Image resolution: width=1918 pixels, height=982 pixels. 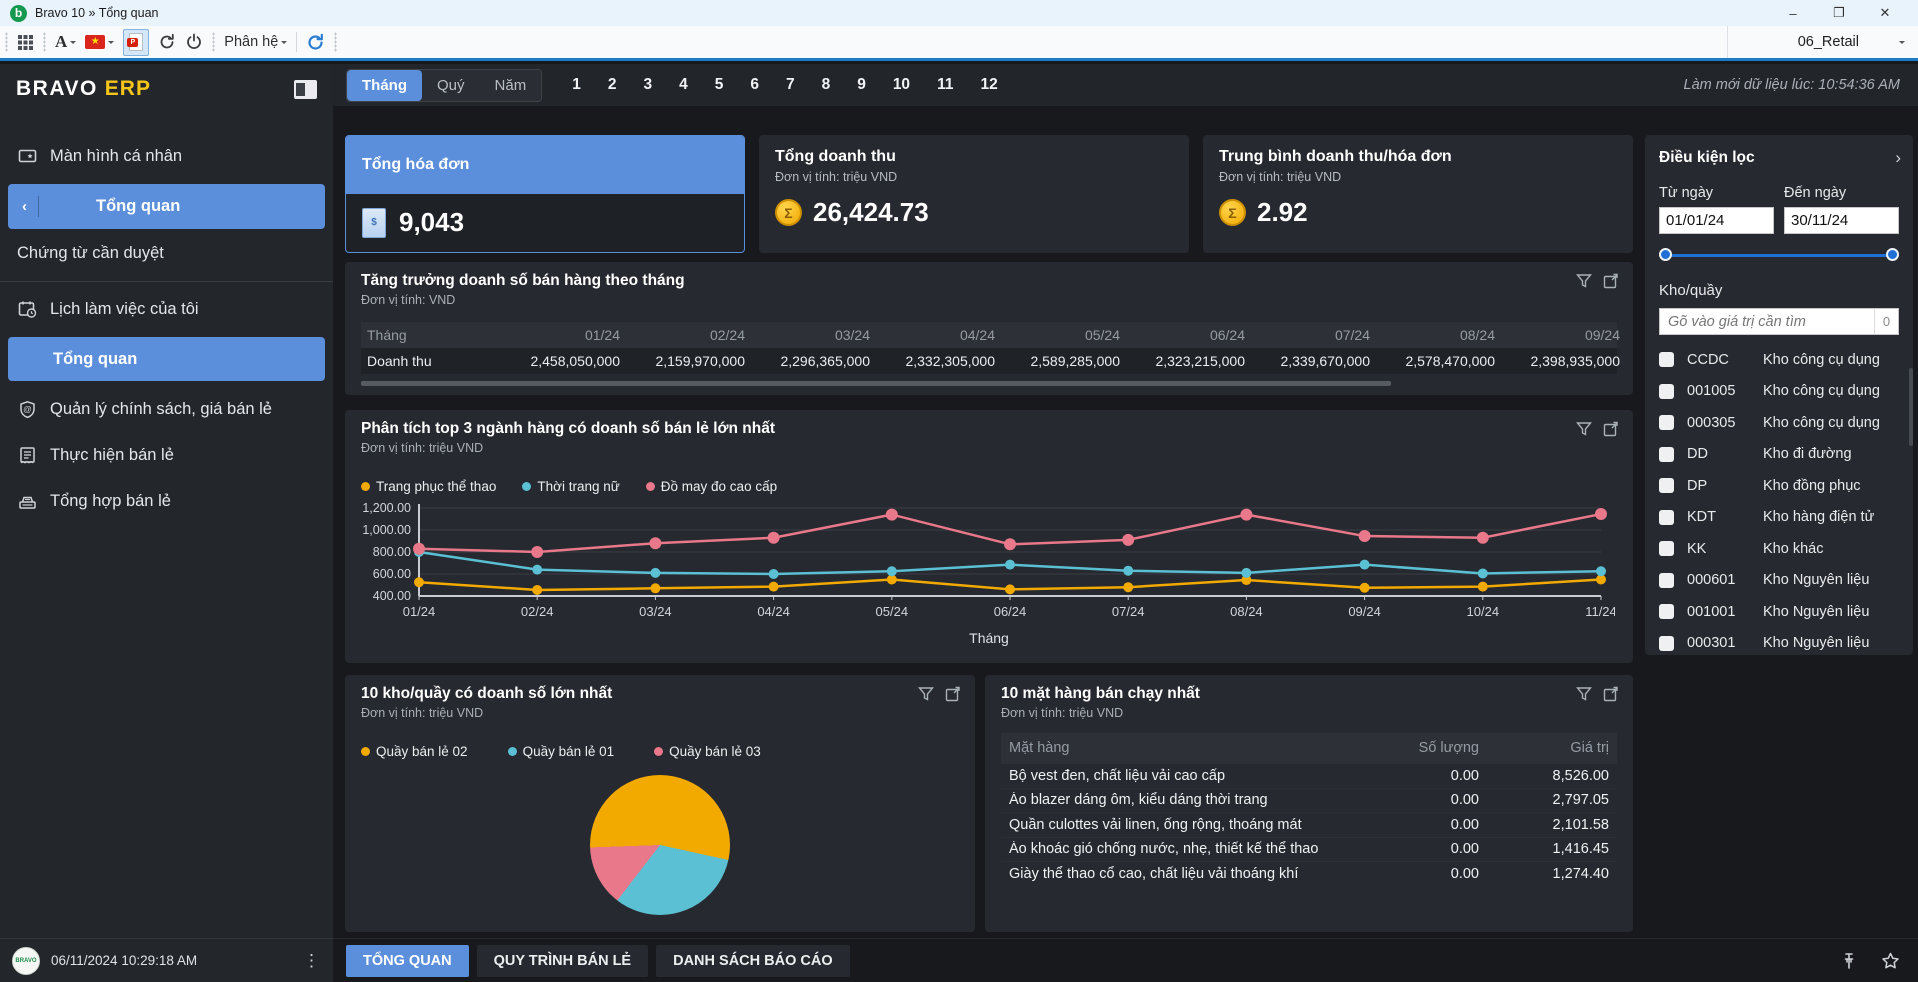 What do you see at coordinates (683, 84) in the screenshot?
I see `month-tab-4: 4` at bounding box center [683, 84].